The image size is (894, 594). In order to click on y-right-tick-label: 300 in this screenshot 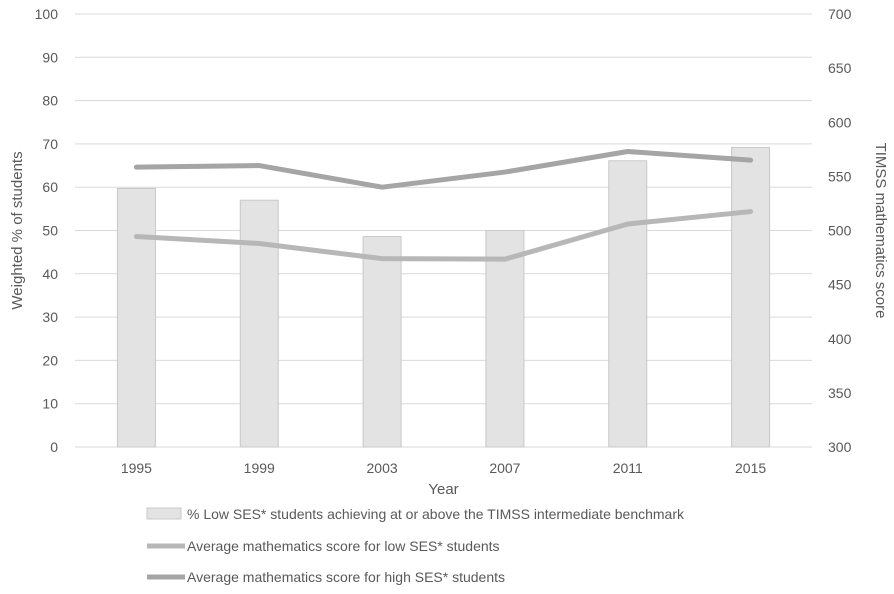, I will do `click(840, 447)`.